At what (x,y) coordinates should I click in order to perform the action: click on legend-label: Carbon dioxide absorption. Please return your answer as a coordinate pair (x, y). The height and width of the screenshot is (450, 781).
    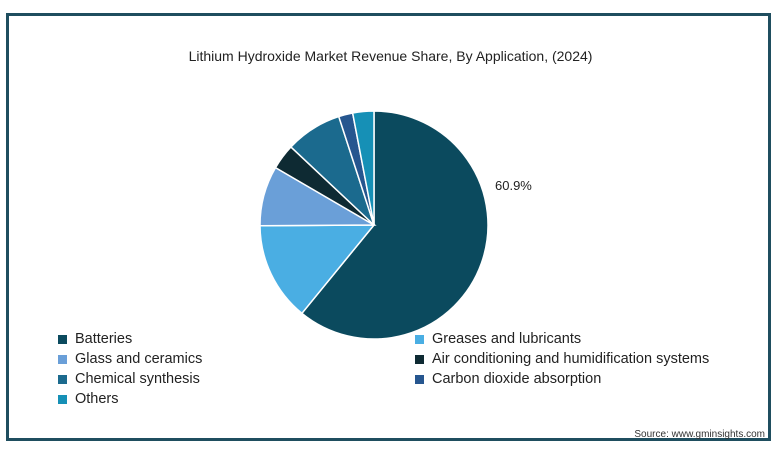
    Looking at the image, I should click on (517, 379).